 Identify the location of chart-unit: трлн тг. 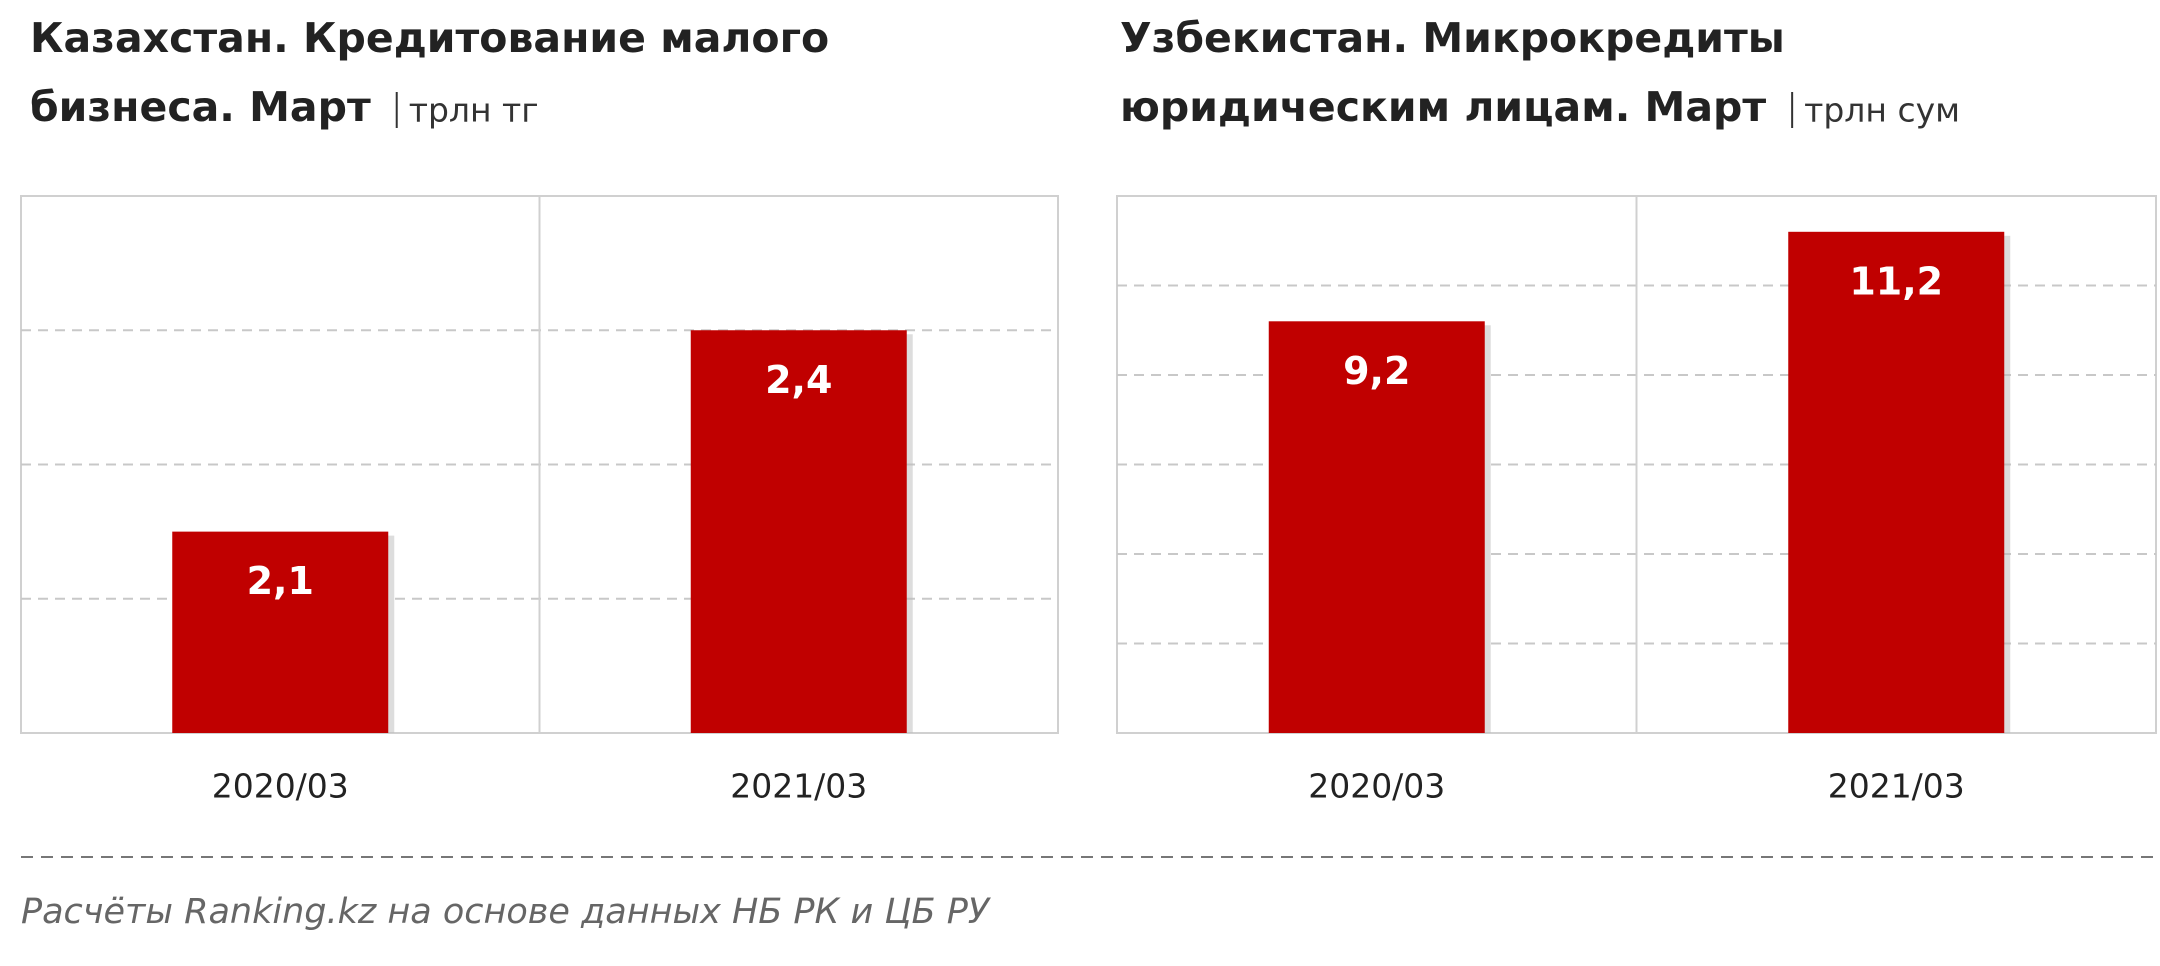
(474, 110).